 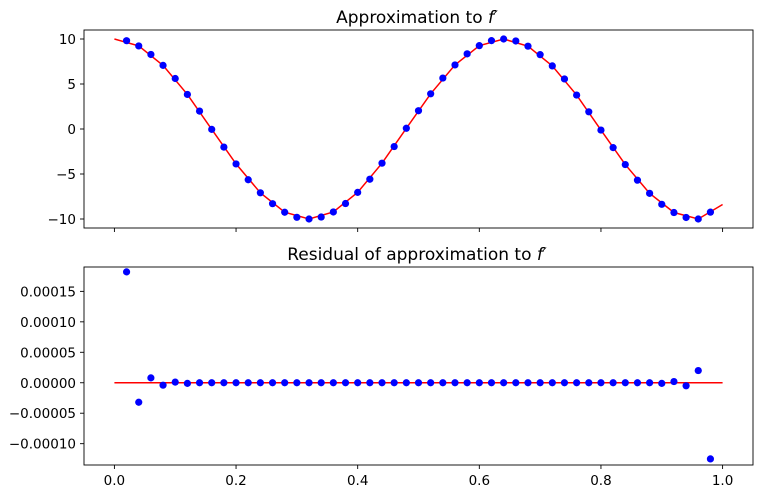 What do you see at coordinates (357, 481) in the screenshot?
I see `residual-x-tick-label: 0.4` at bounding box center [357, 481].